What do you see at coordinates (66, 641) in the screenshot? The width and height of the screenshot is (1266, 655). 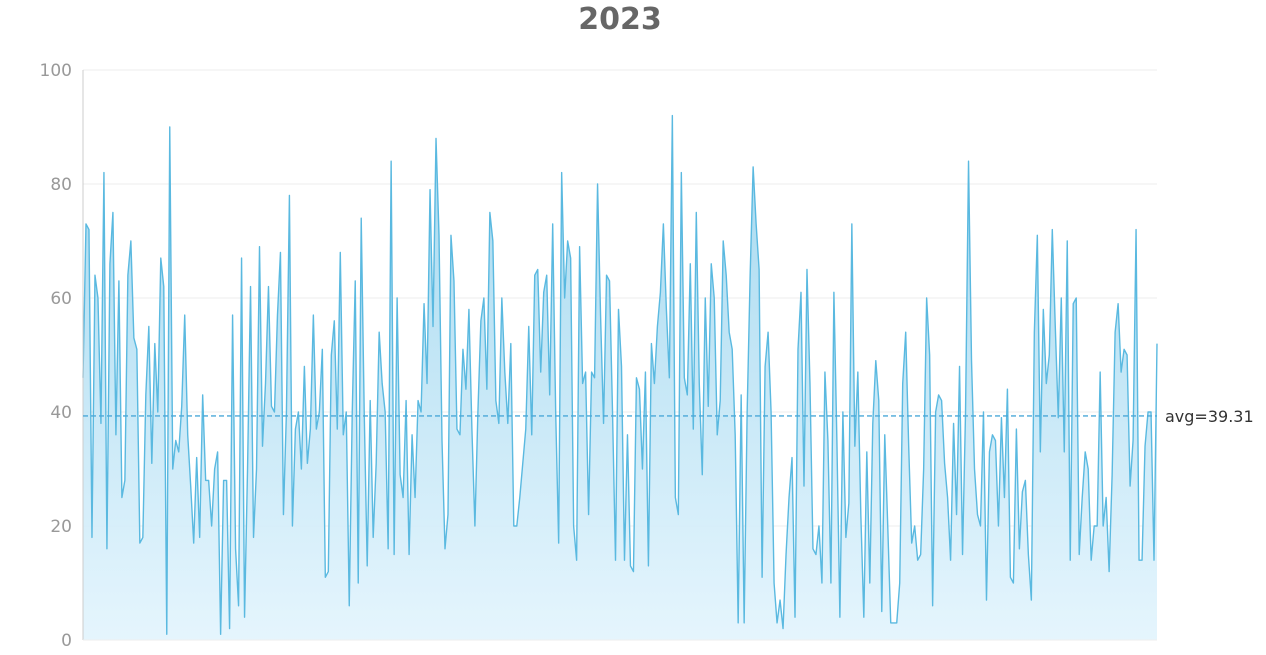 I see `y-tick-label-0: 0` at bounding box center [66, 641].